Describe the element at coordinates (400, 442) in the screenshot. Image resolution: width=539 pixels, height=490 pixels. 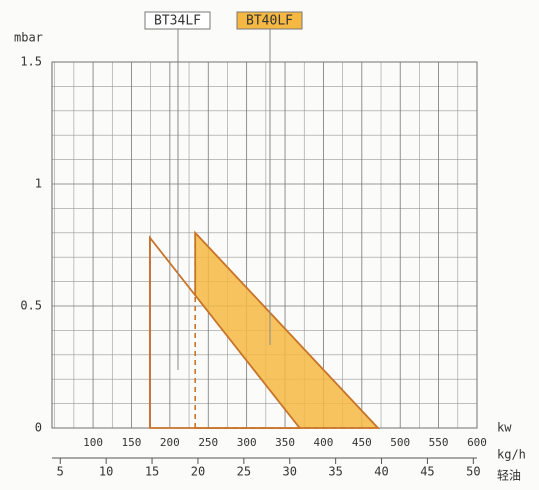
I see `x-tick-label: 500` at that location.